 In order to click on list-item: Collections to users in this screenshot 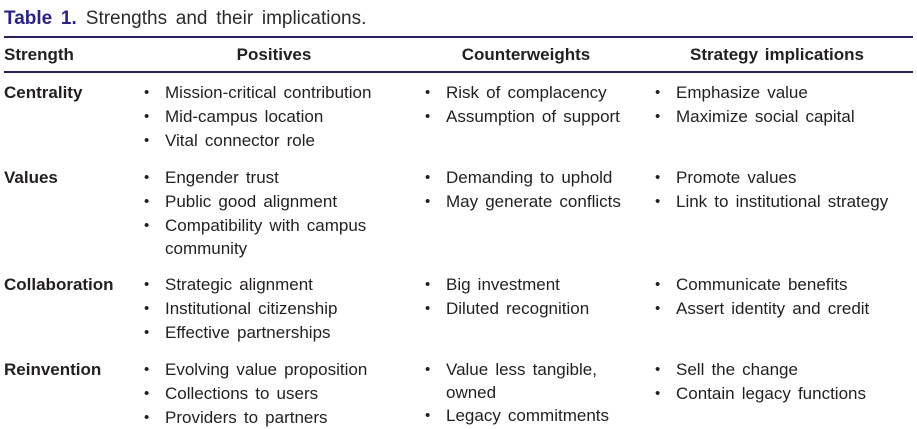, I will do `click(273, 394)`.